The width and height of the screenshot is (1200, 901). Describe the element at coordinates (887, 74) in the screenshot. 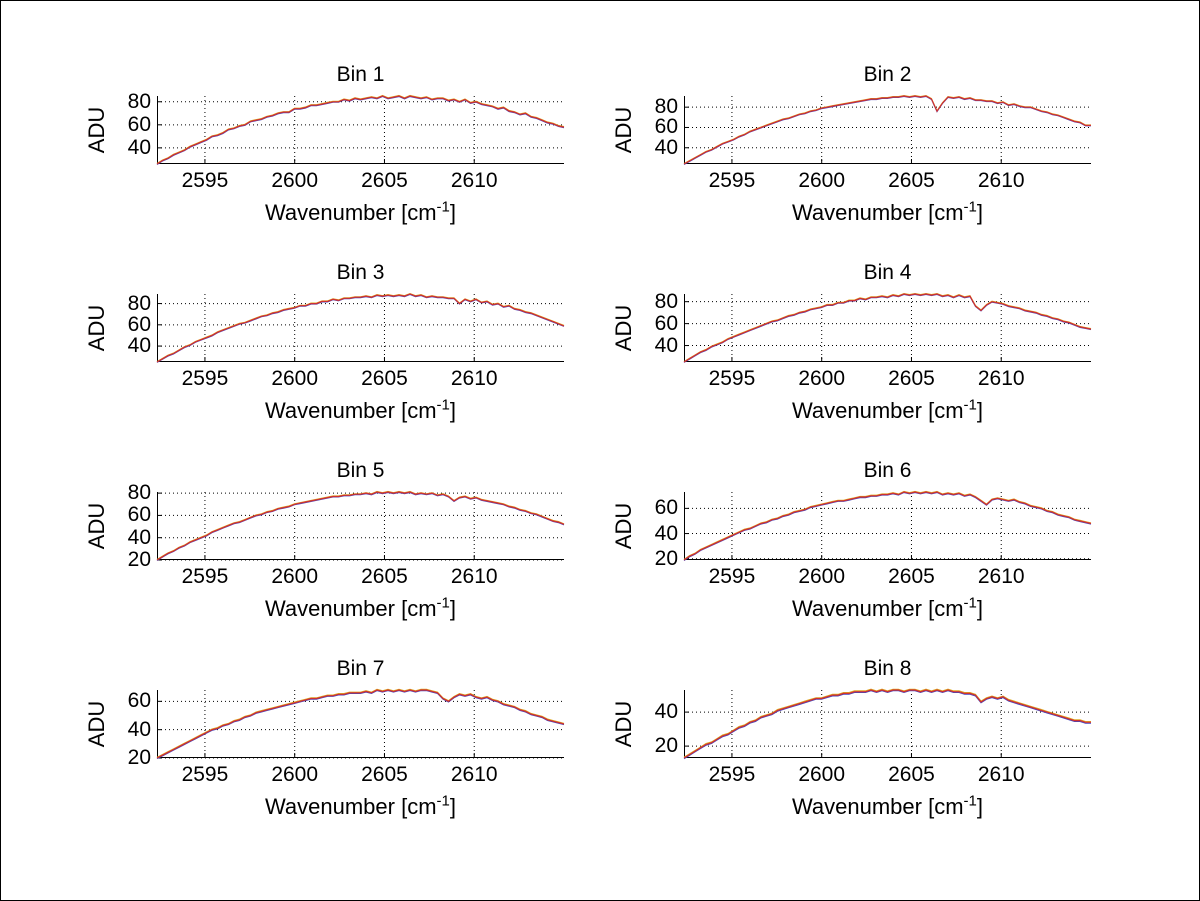

I see `subplot-title: Bin 2` at that location.